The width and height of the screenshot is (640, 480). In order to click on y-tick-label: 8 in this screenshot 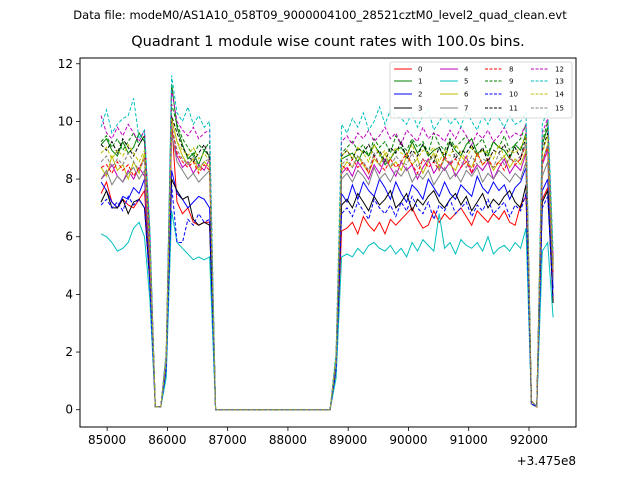, I will do `click(69, 179)`.